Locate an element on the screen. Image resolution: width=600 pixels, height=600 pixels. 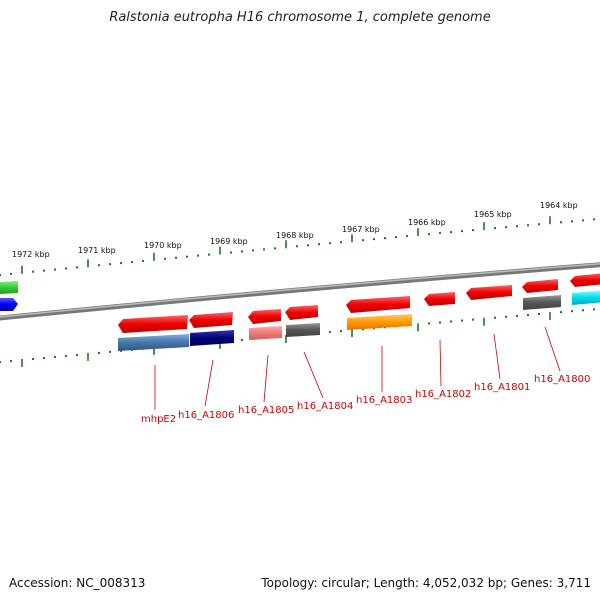
outer-tick-ring is located at coordinates (297, 246).